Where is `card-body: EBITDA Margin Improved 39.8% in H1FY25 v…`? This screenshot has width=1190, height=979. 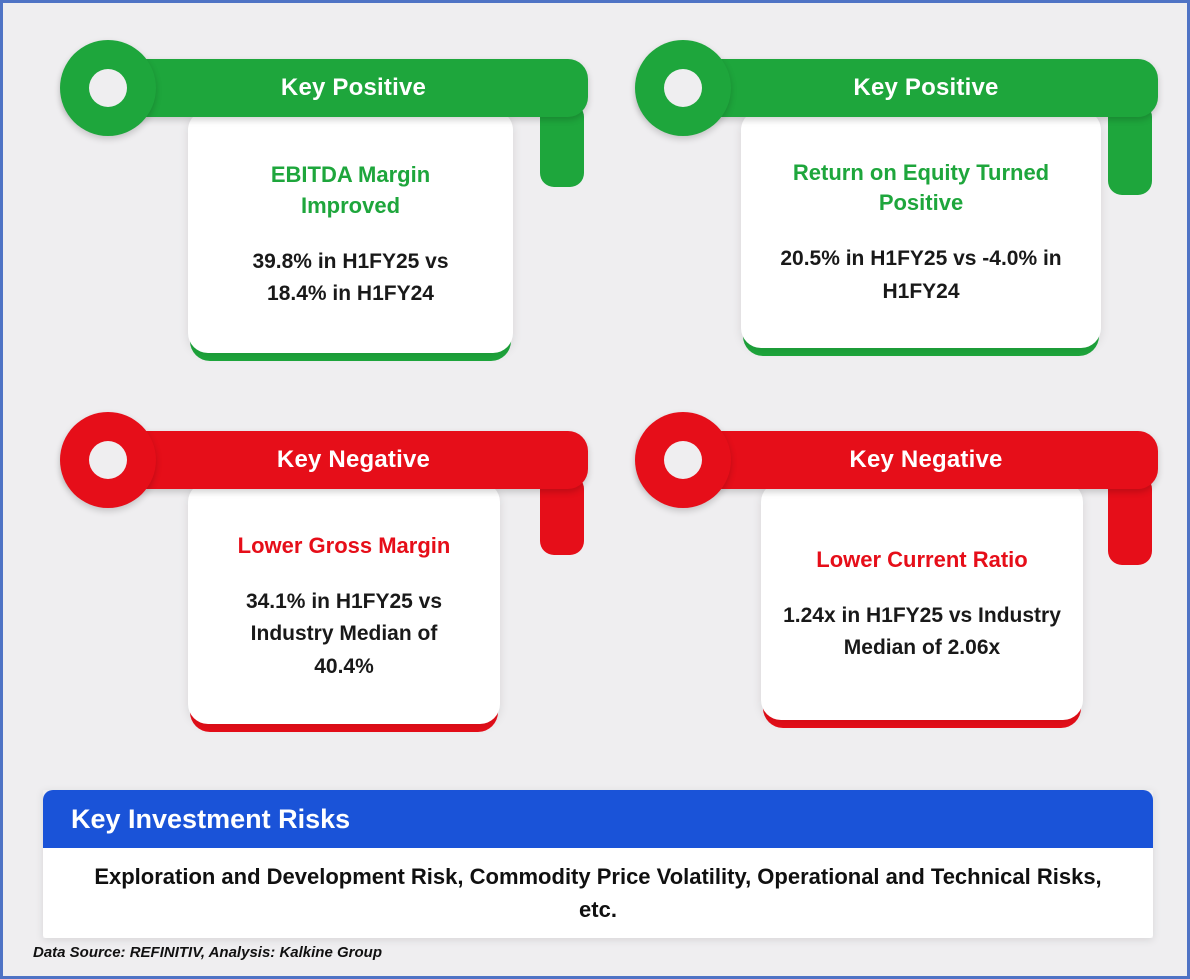 card-body: EBITDA Margin Improved 39.8% in H1FY25 v… is located at coordinates (350, 231).